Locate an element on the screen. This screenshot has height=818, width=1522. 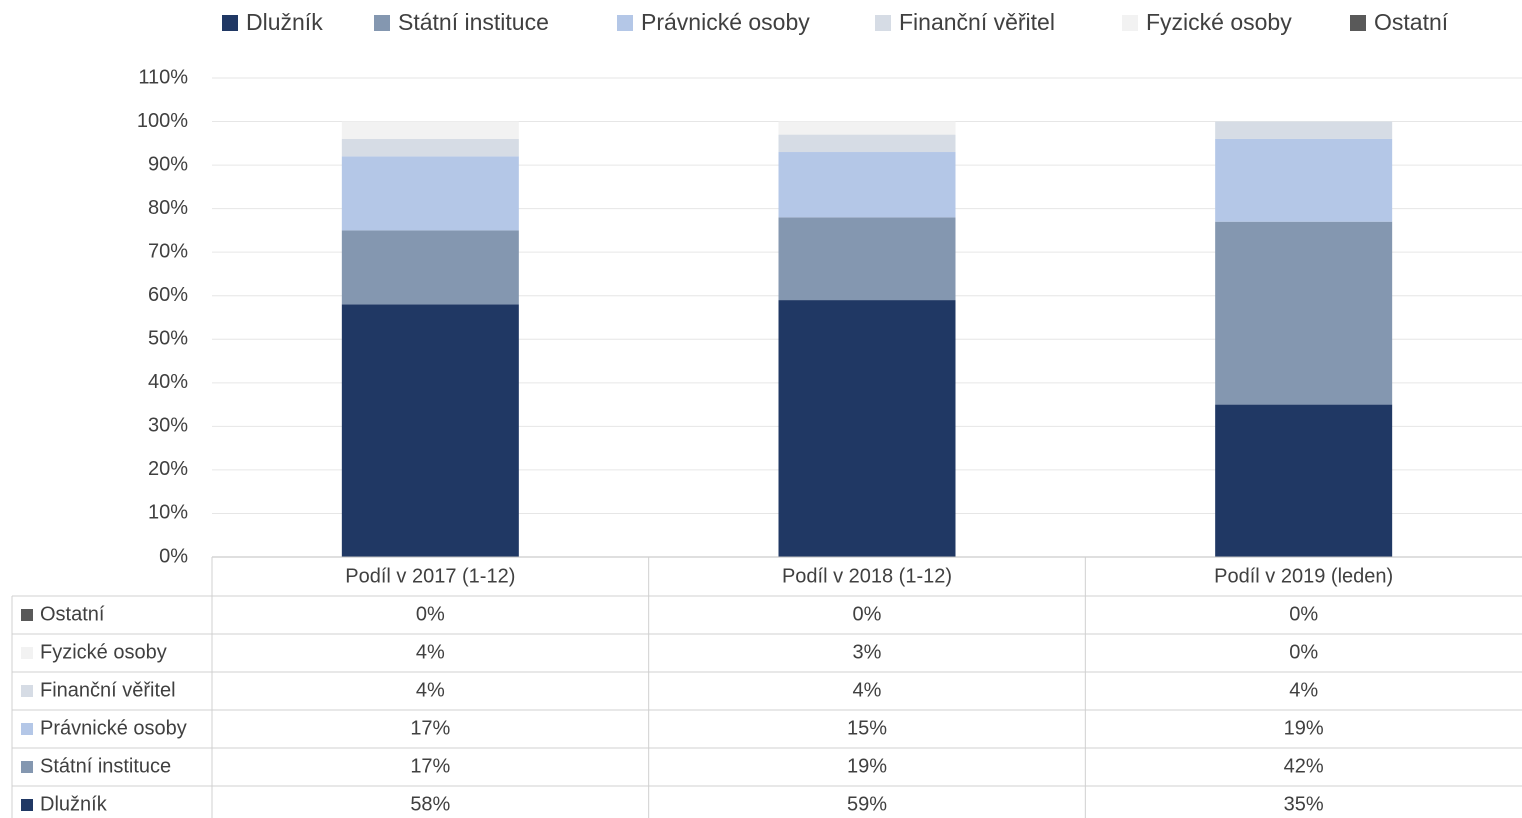
y-tick-label: 80% is located at coordinates (168, 208).